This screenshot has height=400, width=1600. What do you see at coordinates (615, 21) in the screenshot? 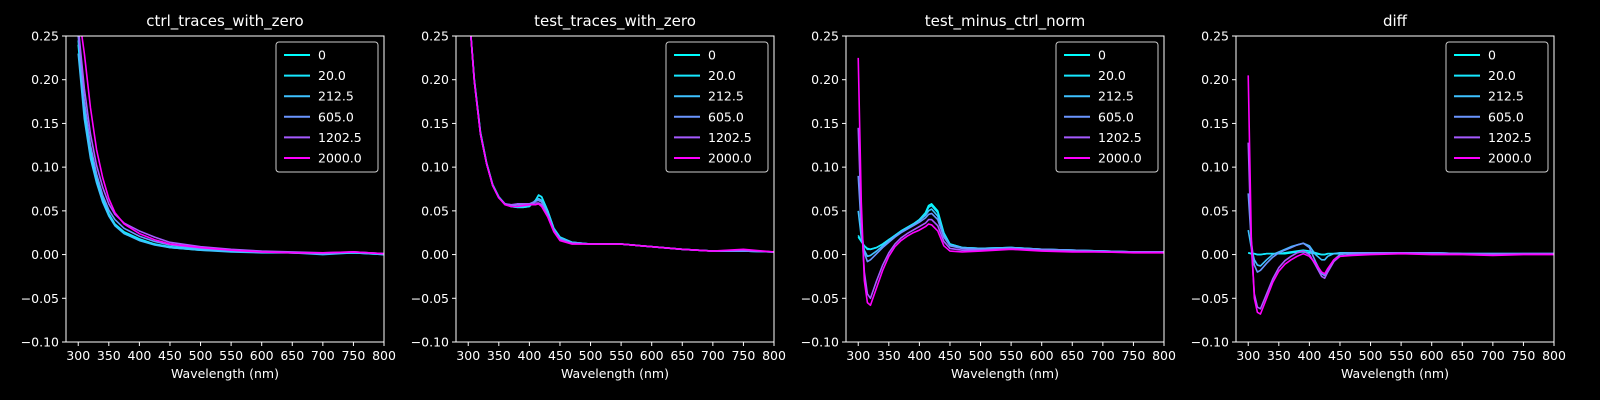
I see `chart-title: test_traces_with_zero` at bounding box center [615, 21].